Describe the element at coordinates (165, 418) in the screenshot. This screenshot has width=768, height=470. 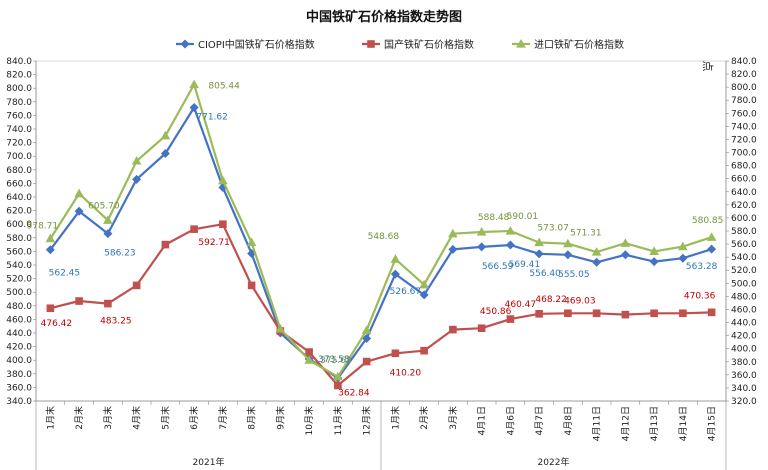
I see `x-tick-label: 5月末` at that location.